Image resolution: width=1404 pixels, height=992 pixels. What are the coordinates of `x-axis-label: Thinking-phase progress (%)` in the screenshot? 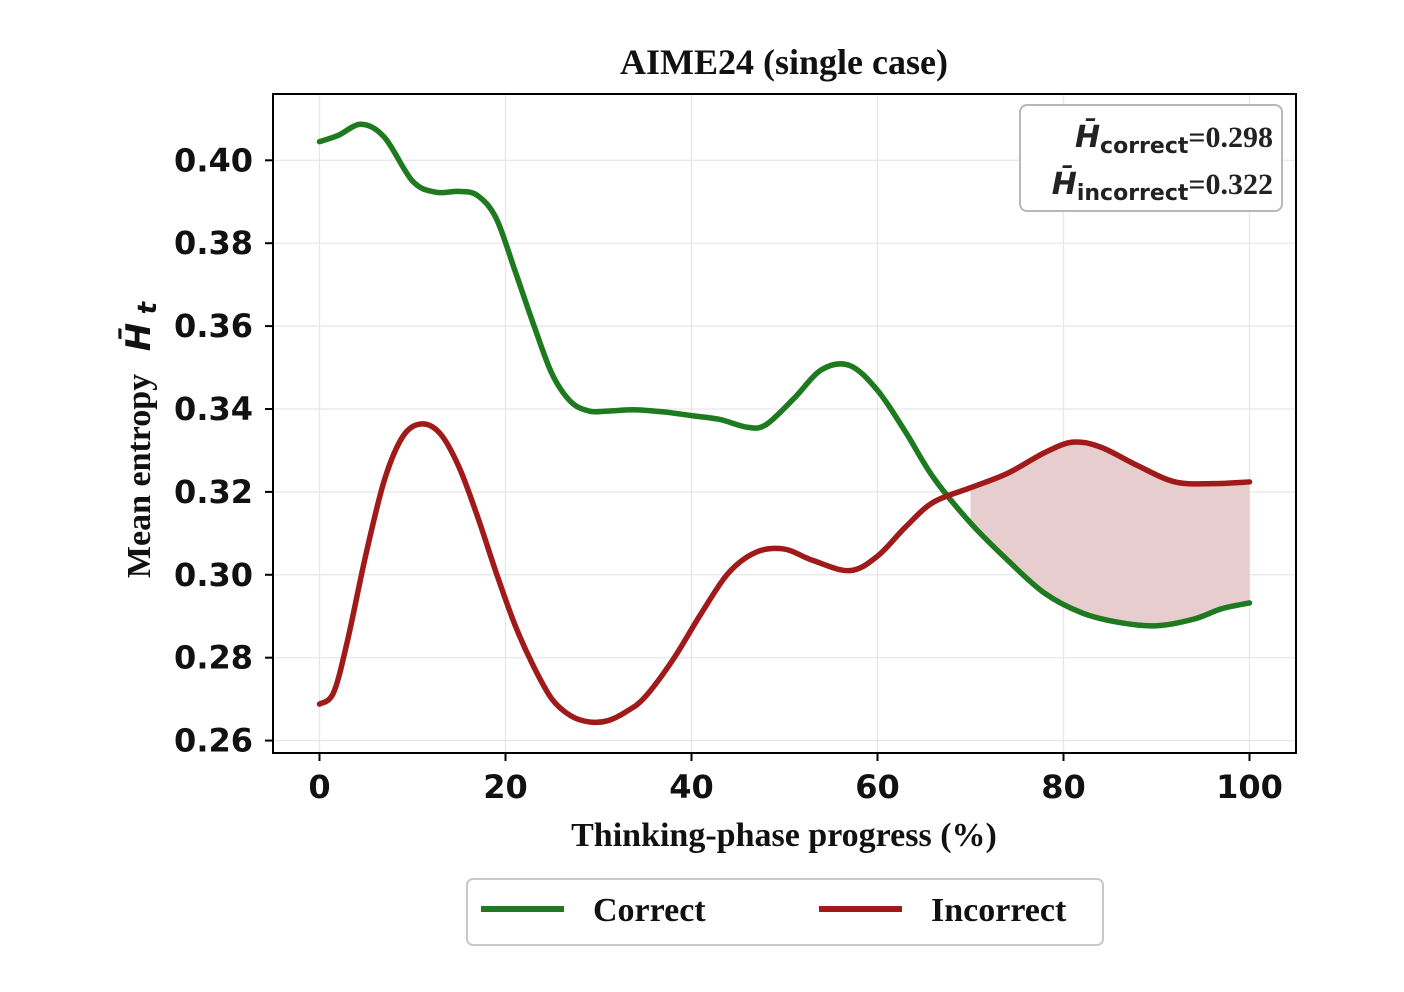 It's located at (784, 835).